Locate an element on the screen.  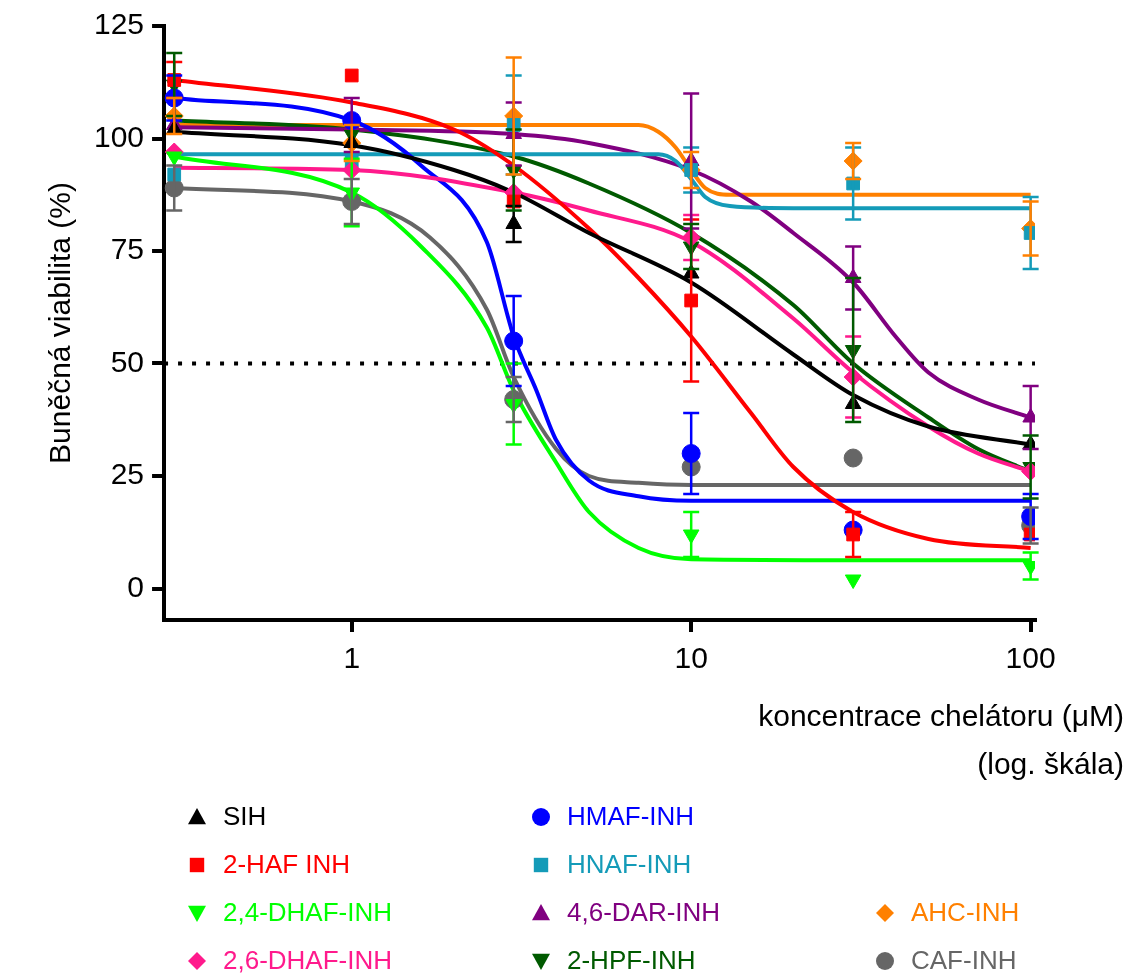
x-tick-label: 10 is located at coordinates (691, 658).